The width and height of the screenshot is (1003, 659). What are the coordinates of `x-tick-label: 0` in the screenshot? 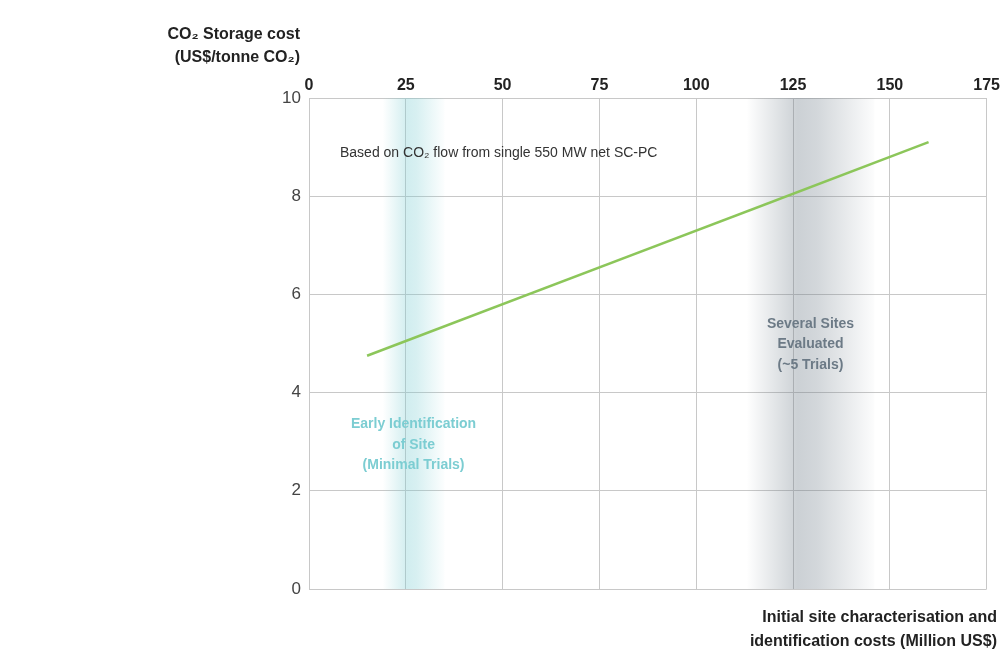 It's located at (309, 84).